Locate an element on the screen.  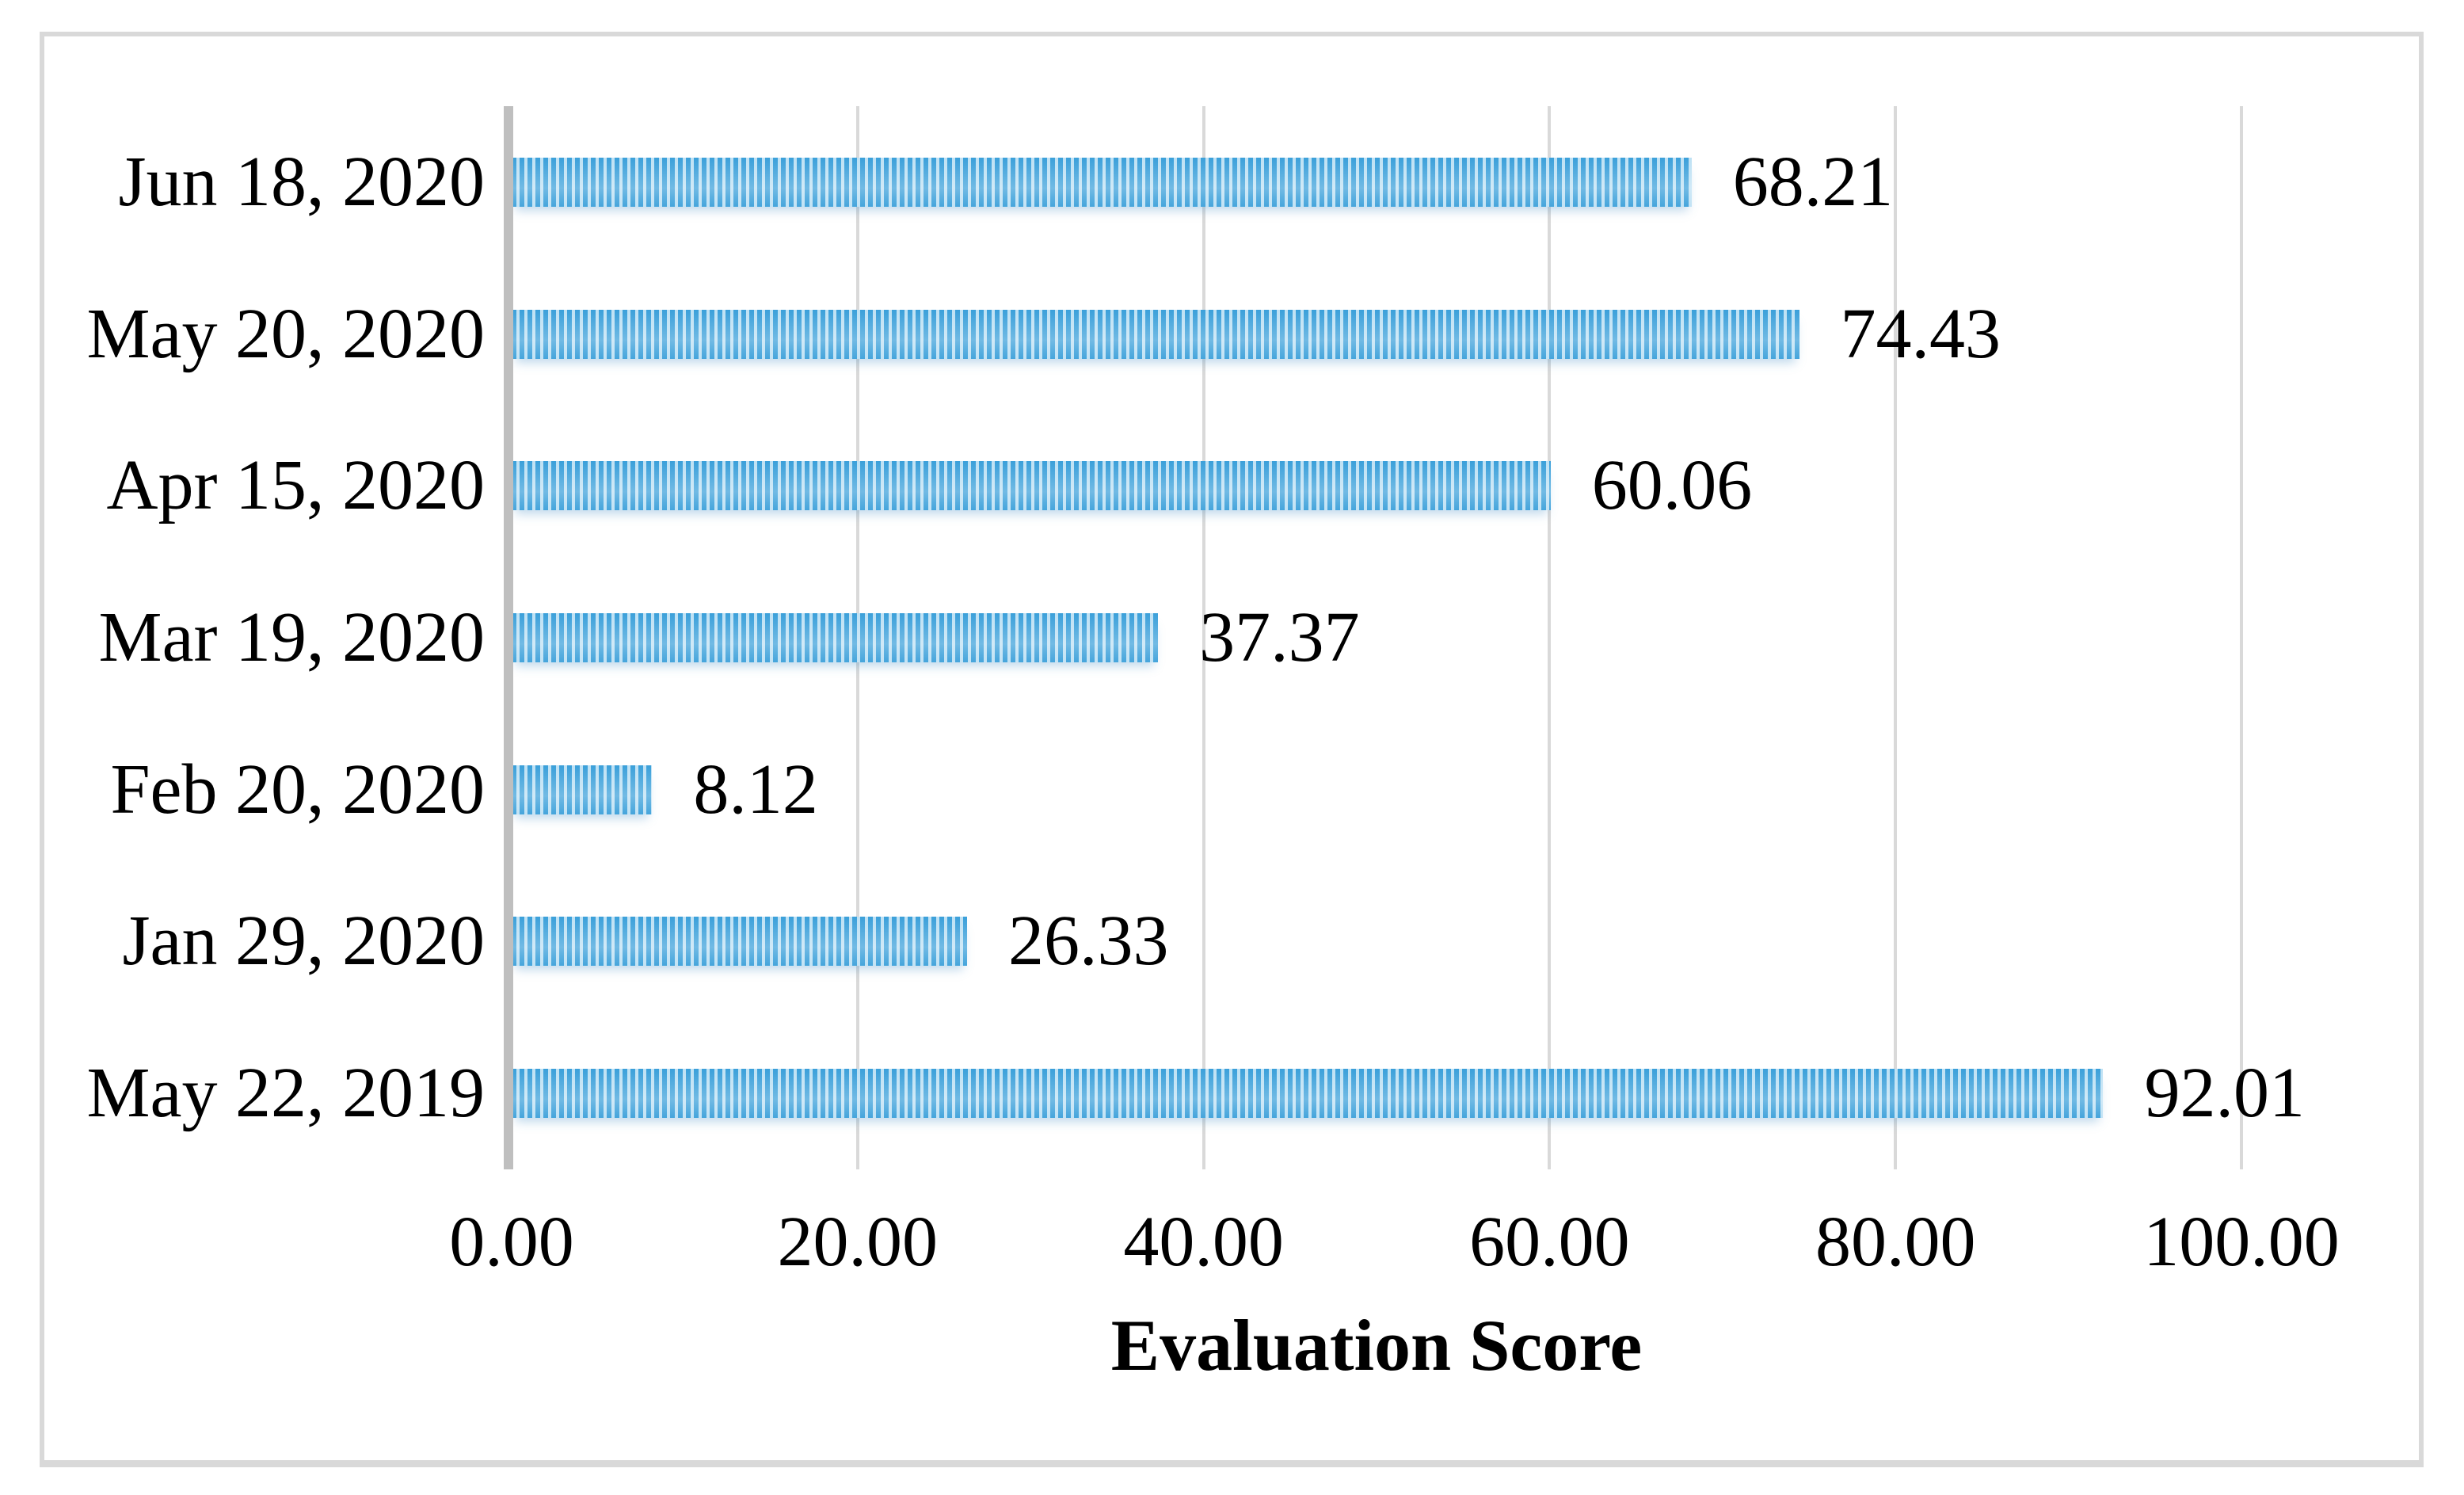
x-tick-label: 80.00 is located at coordinates (1895, 1242).